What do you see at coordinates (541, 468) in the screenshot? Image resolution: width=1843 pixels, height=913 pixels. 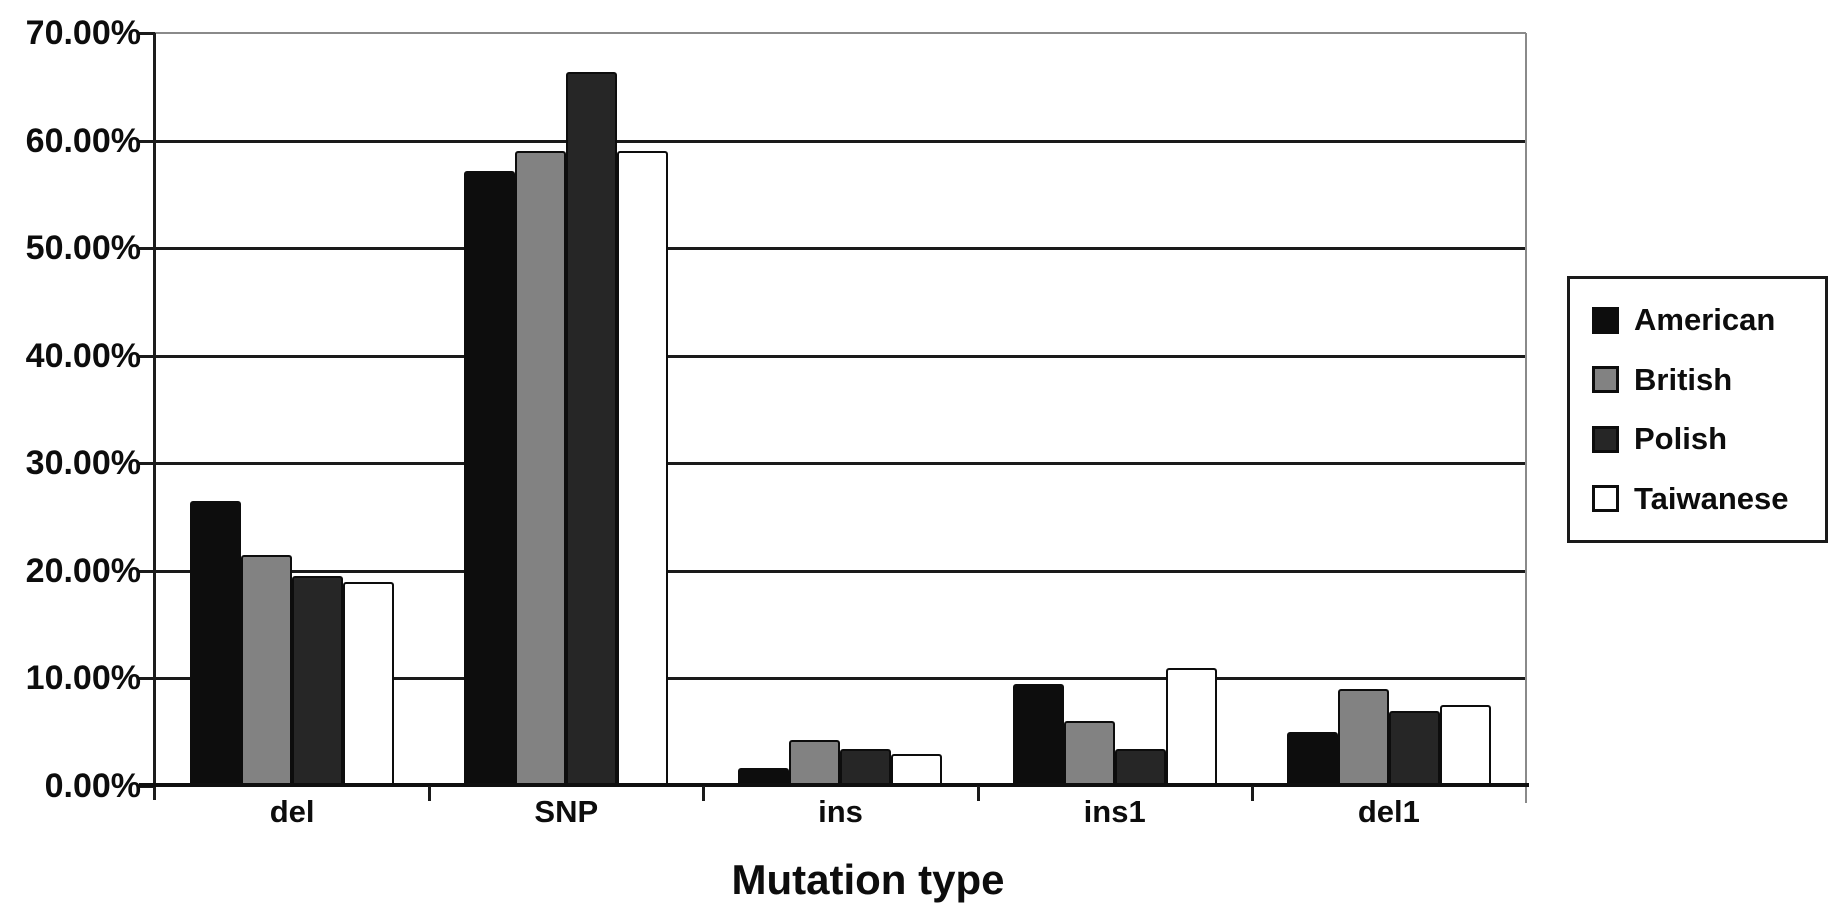 I see `bar-british-snp` at bounding box center [541, 468].